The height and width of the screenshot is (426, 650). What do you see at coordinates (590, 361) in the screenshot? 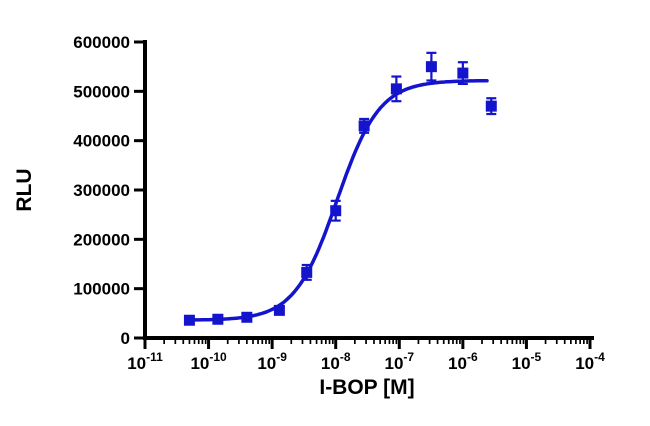
I see `svg-text: 10⁻⁴` at bounding box center [590, 361].